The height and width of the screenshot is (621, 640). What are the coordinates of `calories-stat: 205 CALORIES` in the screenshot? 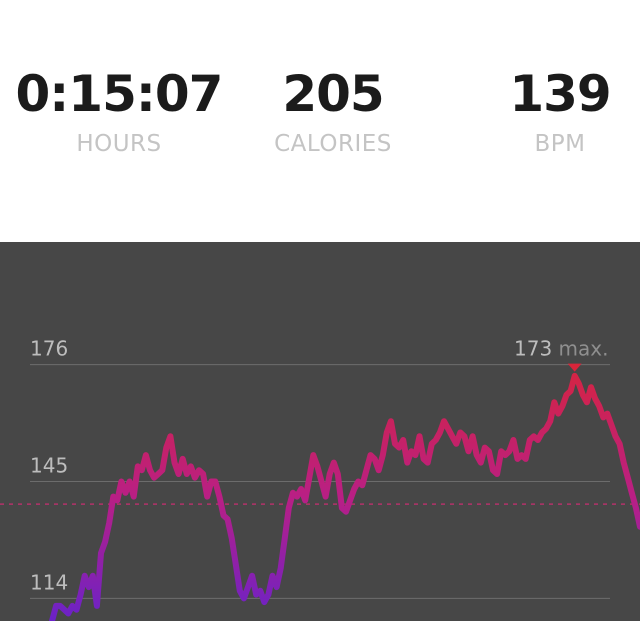 It's located at (333, 112).